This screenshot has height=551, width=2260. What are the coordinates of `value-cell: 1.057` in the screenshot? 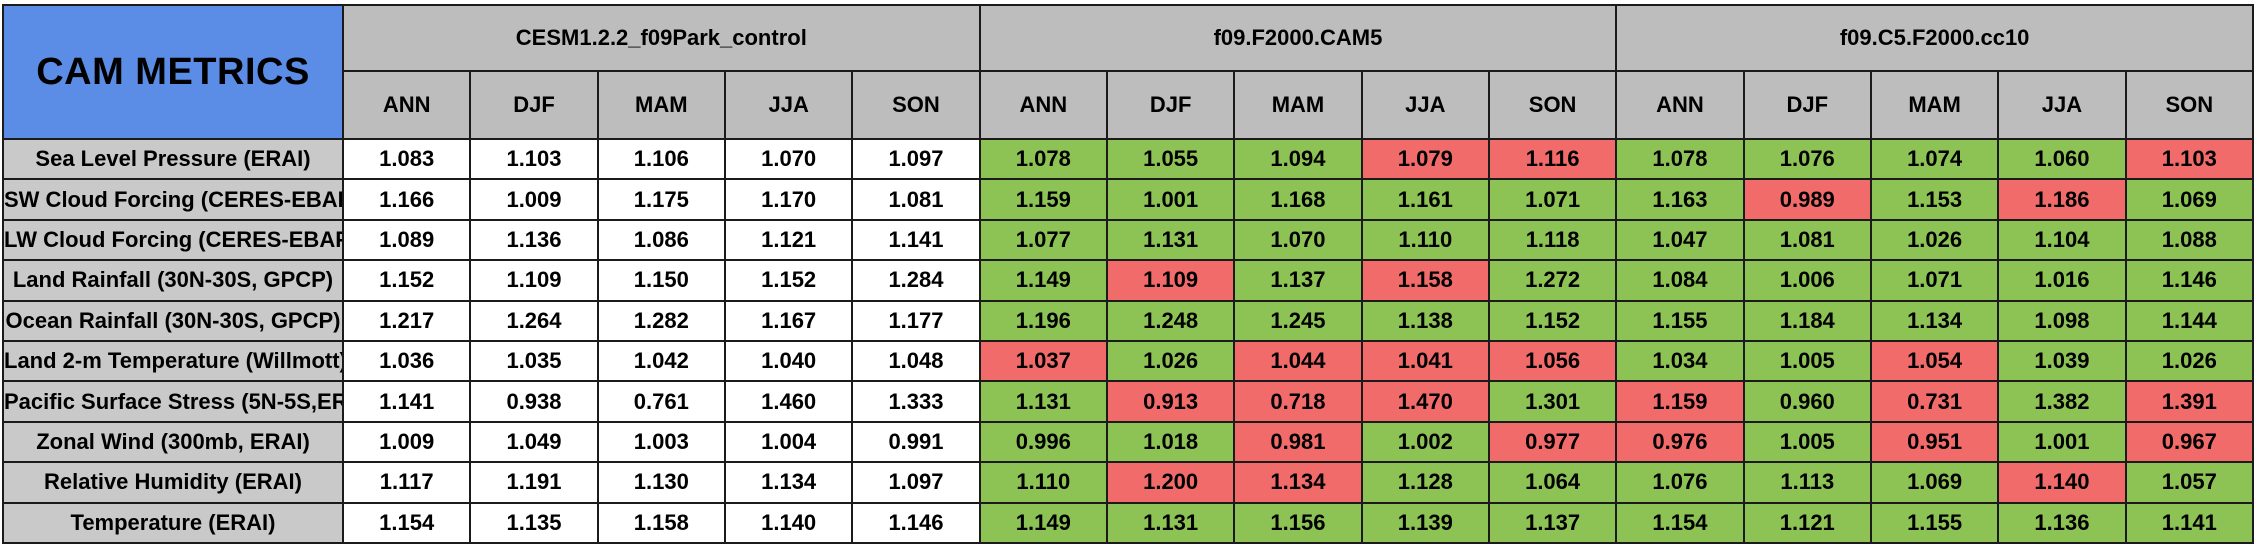 It's located at (2189, 482).